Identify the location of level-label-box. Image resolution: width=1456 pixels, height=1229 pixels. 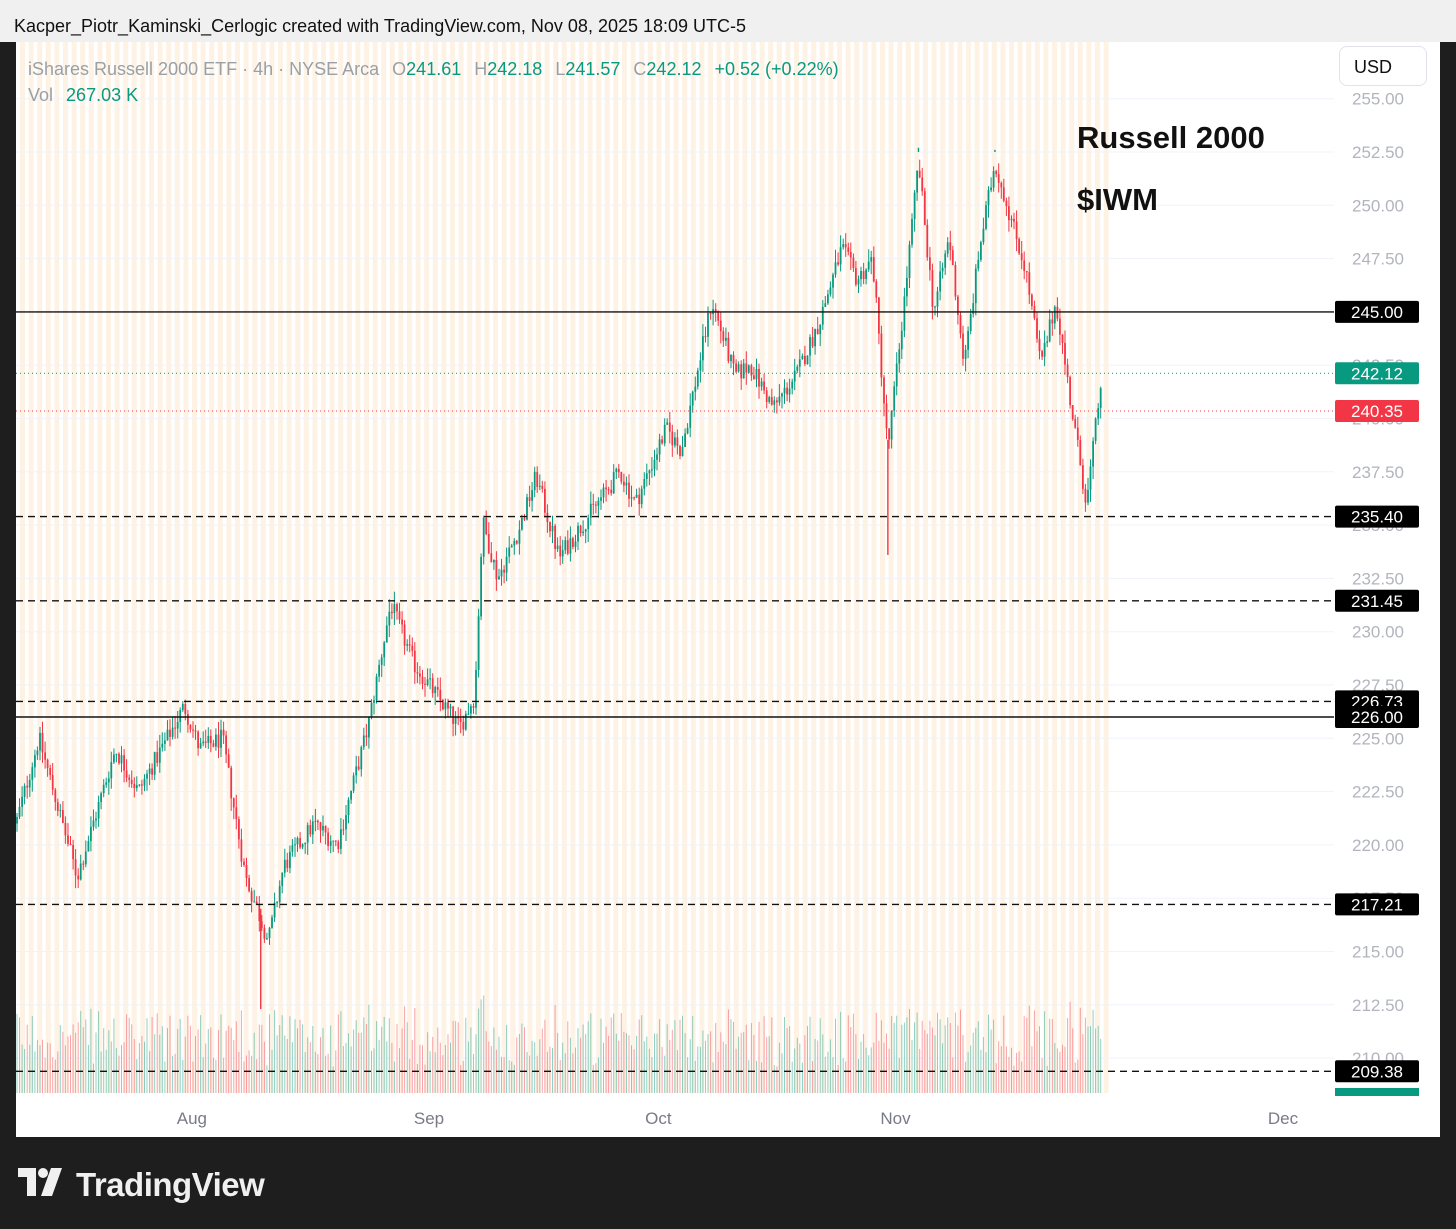
(1377, 516).